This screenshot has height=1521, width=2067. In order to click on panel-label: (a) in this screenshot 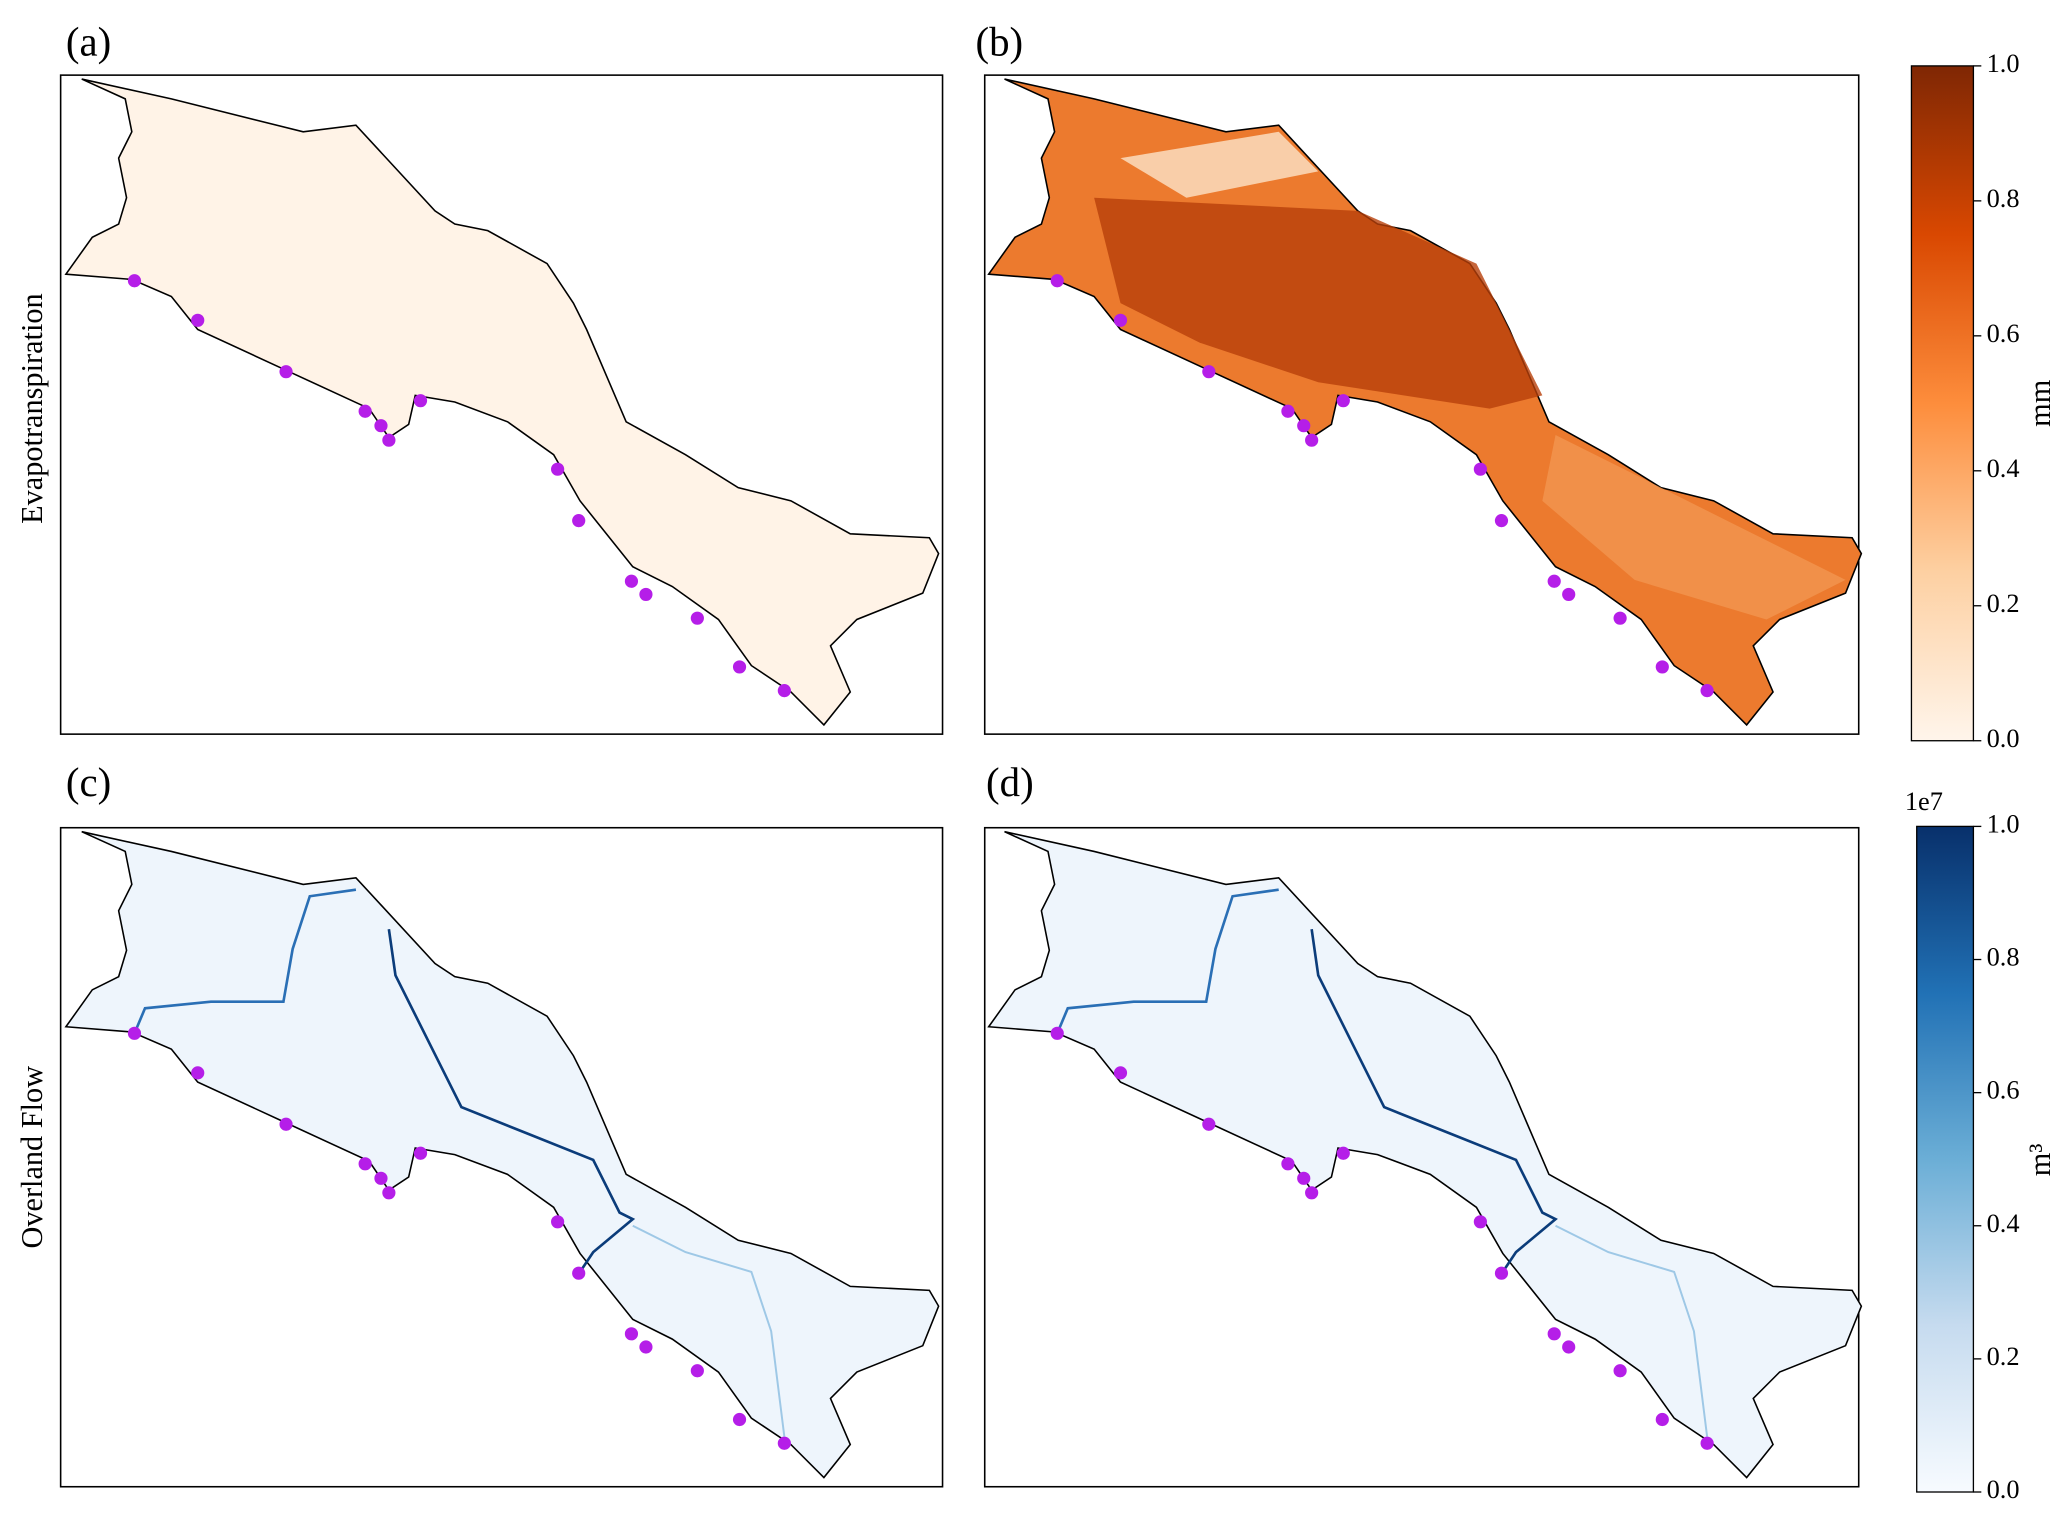, I will do `click(88, 41)`.